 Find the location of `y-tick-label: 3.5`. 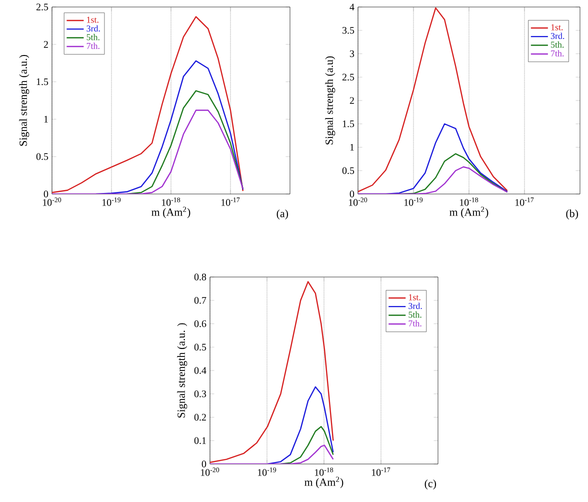

y-tick-label: 3.5 is located at coordinates (348, 30).